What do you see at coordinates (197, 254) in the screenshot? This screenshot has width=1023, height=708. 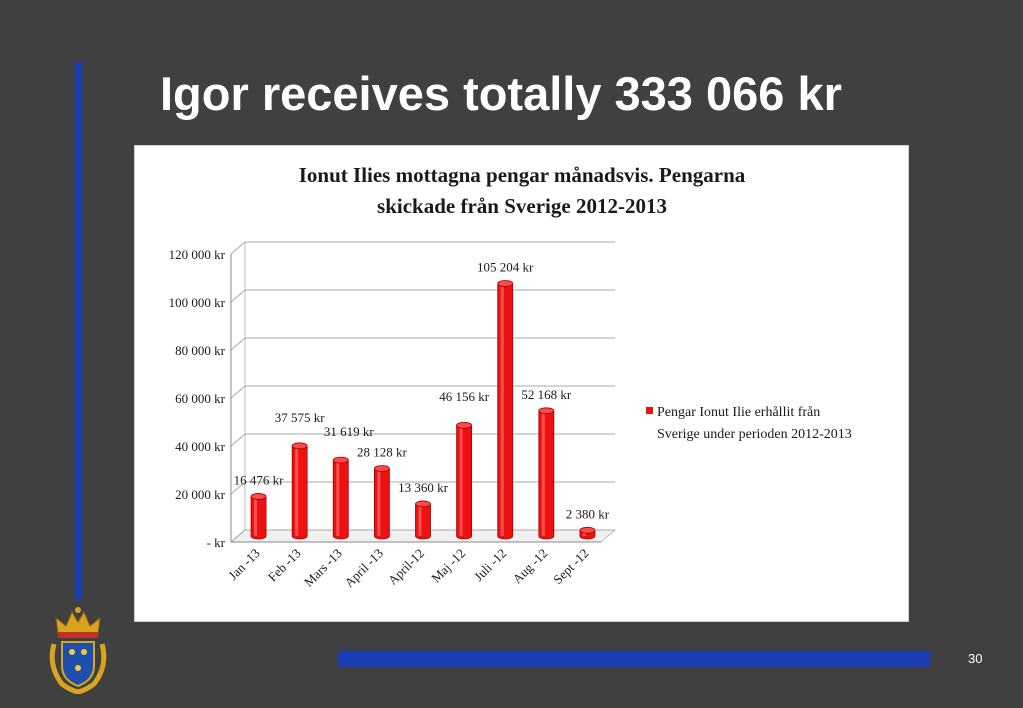 I see `y-tick-label: 120 000 kr` at bounding box center [197, 254].